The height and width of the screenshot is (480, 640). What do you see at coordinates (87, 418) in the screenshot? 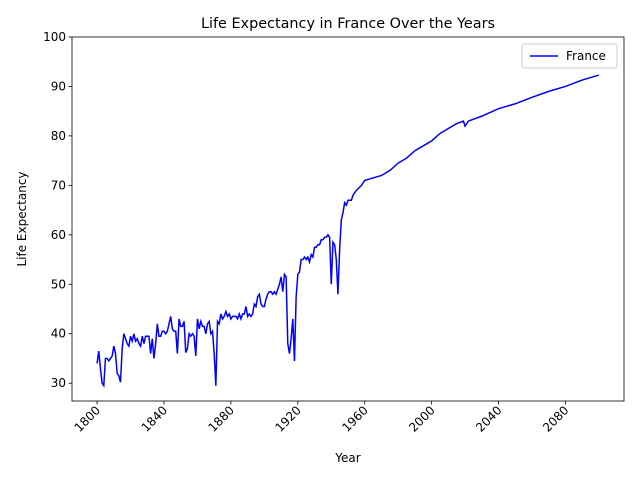
I see `x-tick-label: 1800` at bounding box center [87, 418].